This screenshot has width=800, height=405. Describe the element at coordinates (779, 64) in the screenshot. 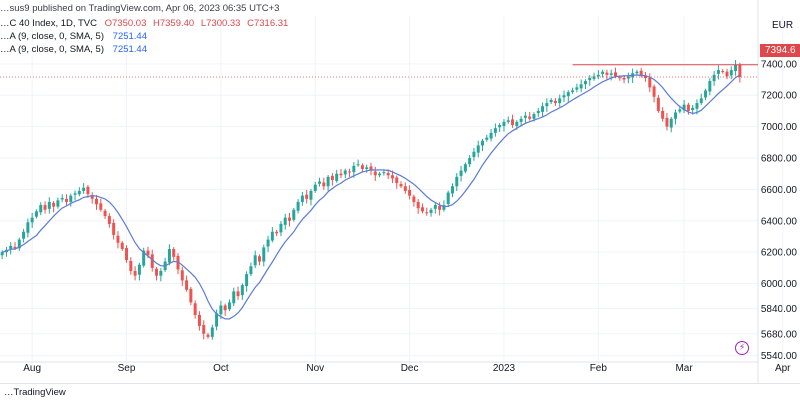

I see `y-tick-label: 7400.00` at that location.